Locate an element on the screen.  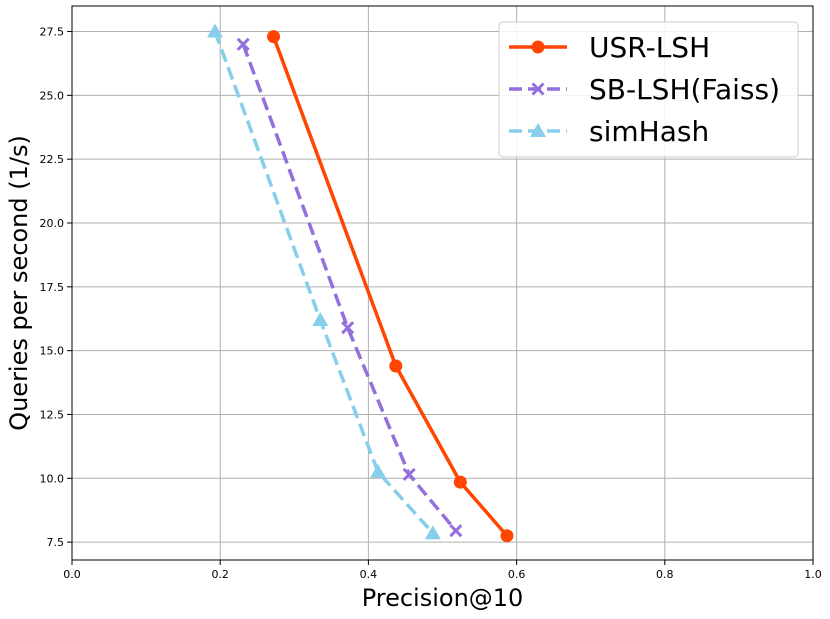
x-tick-label: 1.0 is located at coordinates (813, 574).